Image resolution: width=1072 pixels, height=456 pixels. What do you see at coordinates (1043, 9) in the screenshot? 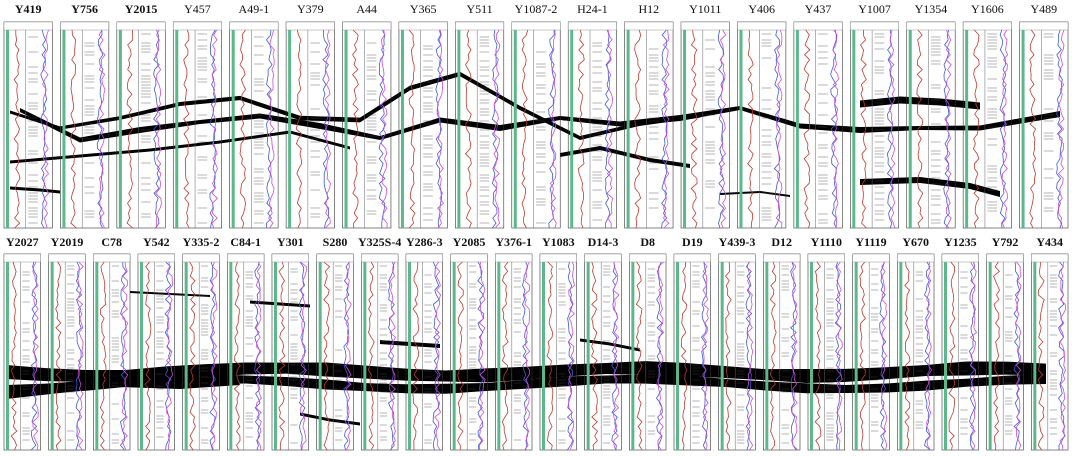
I see `well-name-label: Y489` at bounding box center [1043, 9].